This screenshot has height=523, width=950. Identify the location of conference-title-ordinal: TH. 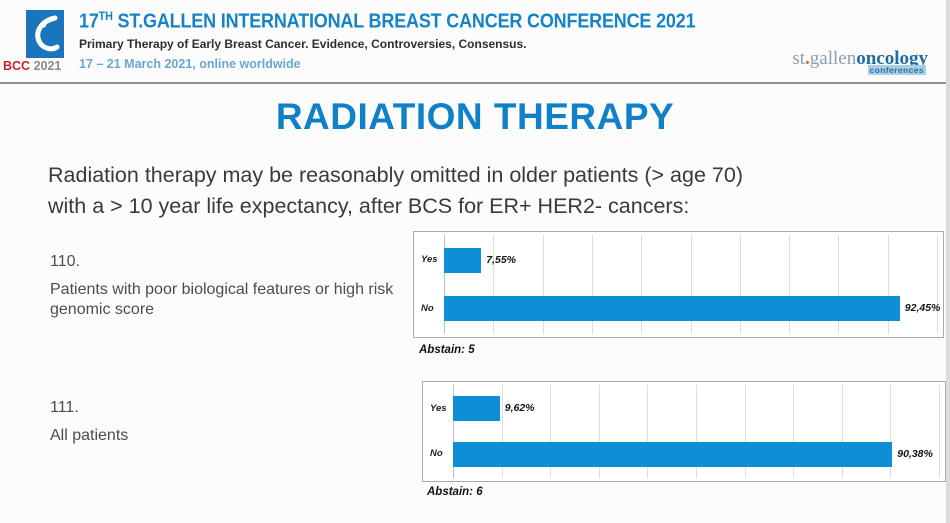
(105, 16).